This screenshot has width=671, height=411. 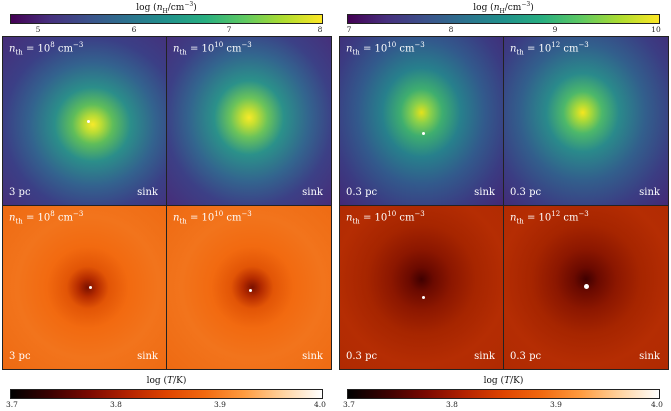 I want to click on right-density-panel-1: nth = 1010 cm−3 0.3 pc sink, so click(x=421, y=121).